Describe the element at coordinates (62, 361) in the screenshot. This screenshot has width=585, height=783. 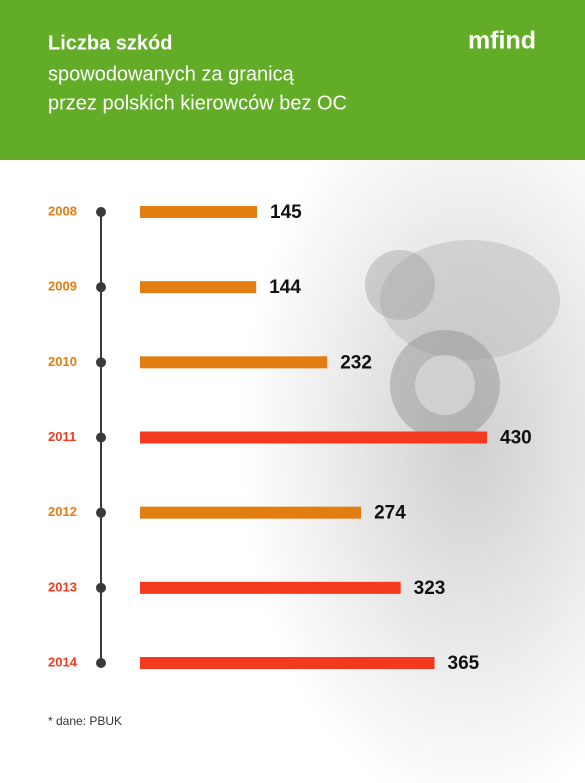
I see `year-label: 2010` at that location.